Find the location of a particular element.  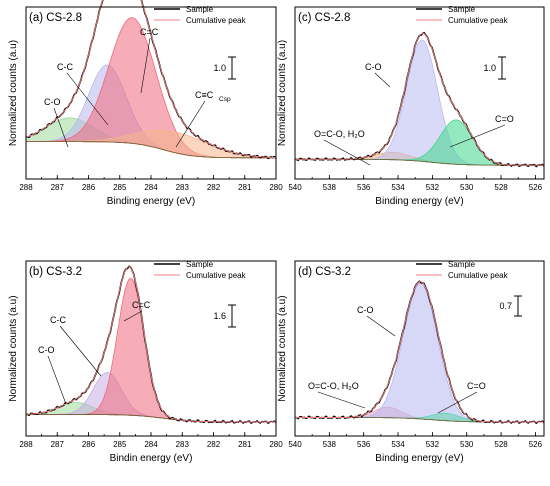

annotation-a-1: C-C is located at coordinates (65, 67).